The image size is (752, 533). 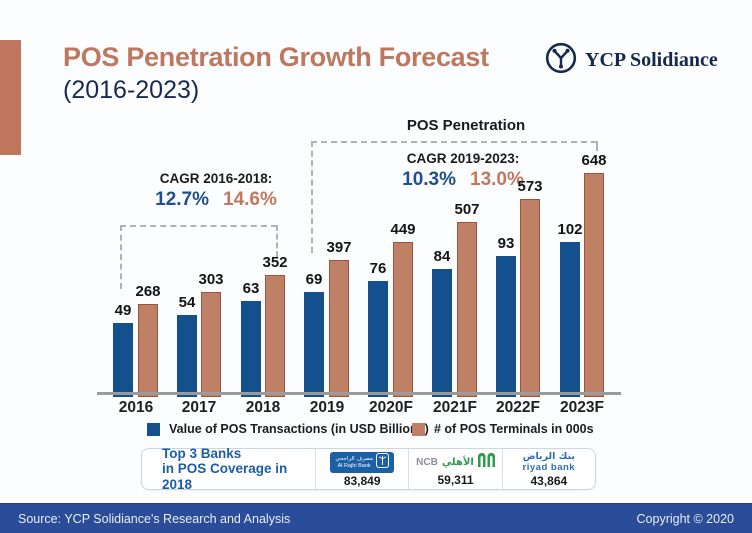 I want to click on bar-transactions-2017, so click(x=187, y=356).